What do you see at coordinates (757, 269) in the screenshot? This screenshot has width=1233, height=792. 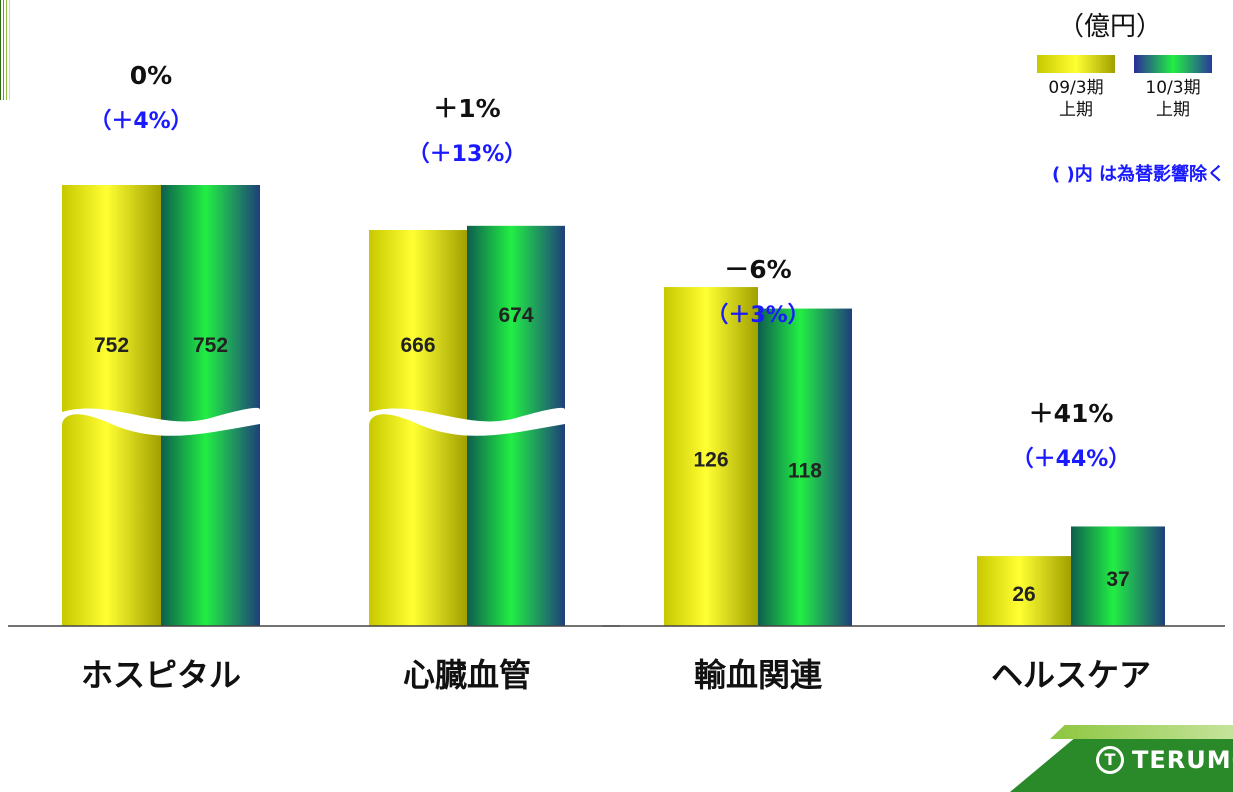 I see `growth-label: －6%` at bounding box center [757, 269].